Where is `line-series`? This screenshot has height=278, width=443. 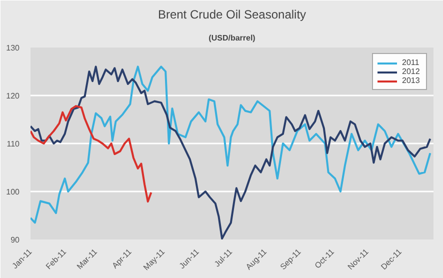 line-series is located at coordinates (91, 154).